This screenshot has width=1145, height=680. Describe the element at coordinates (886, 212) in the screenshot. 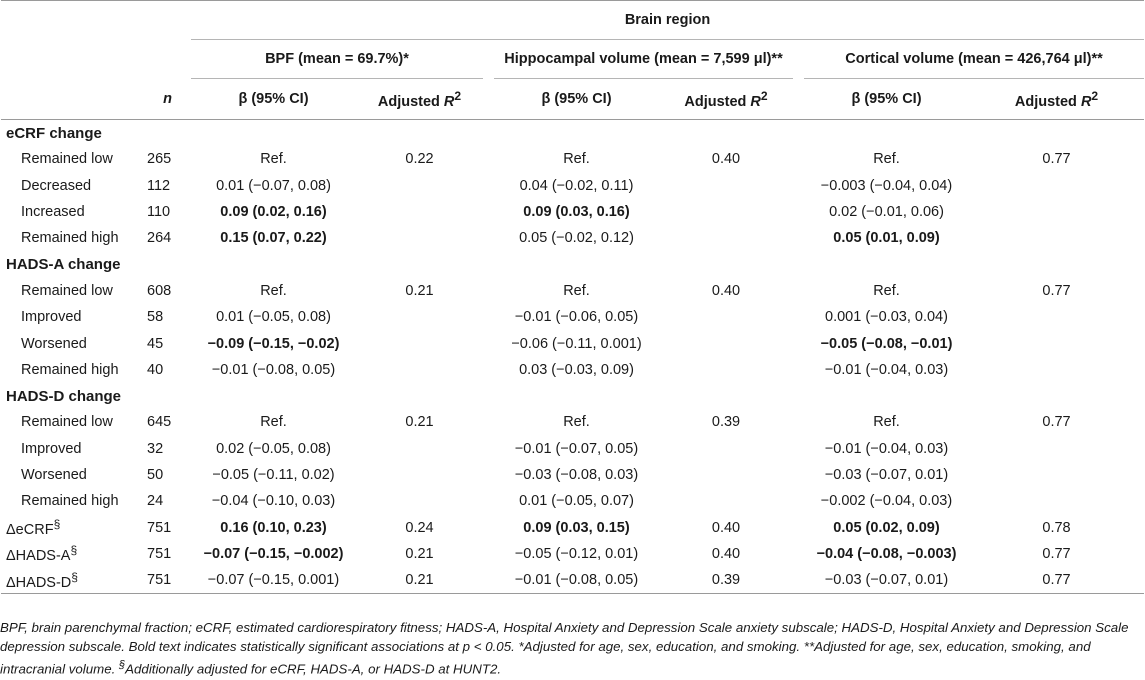

I see `cell-cor-b: 0.02 (−0.01, 0.06)` at that location.